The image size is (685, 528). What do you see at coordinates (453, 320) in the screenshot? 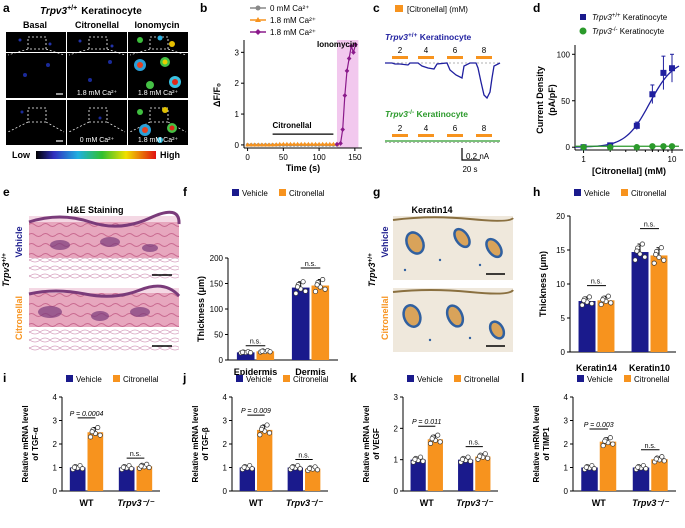
I see `ihc-image-citronellal` at bounding box center [453, 320].